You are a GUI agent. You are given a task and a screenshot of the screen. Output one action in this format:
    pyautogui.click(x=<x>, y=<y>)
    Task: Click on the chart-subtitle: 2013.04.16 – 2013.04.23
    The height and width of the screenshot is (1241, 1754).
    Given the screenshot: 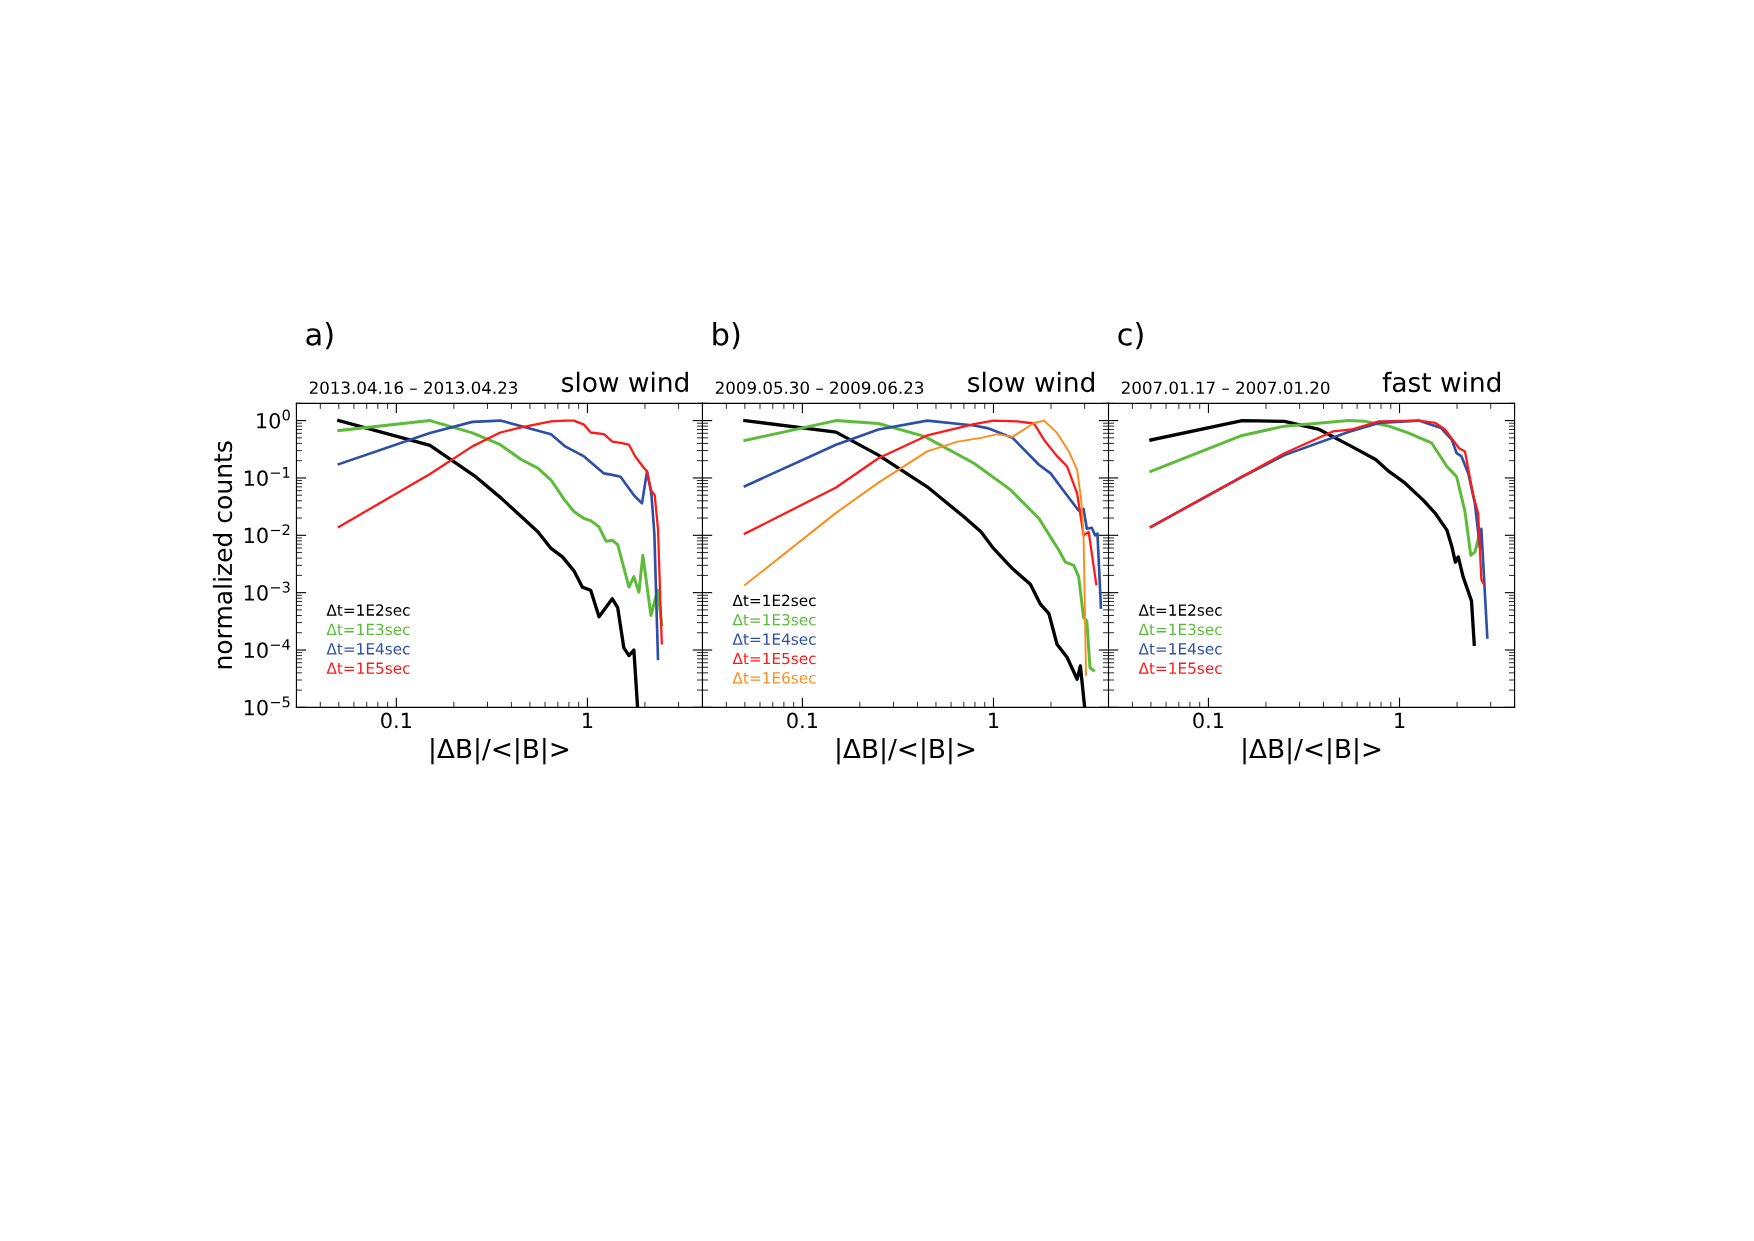 What is the action you would take?
    pyautogui.click(x=413, y=388)
    